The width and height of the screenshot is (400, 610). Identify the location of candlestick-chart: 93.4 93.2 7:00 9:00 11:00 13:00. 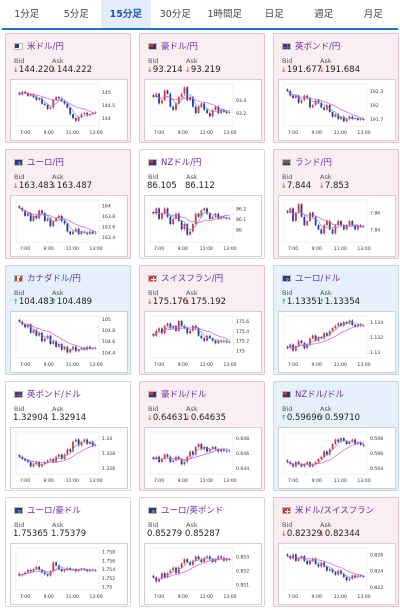
(203, 110).